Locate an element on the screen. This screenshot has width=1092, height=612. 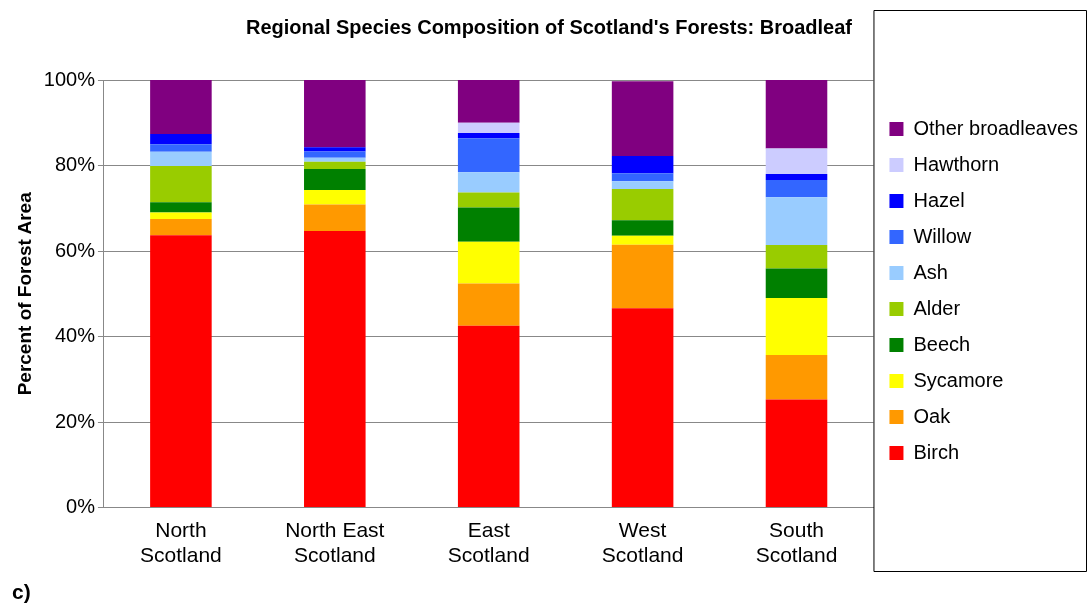
legend-label: Oak is located at coordinates (932, 415).